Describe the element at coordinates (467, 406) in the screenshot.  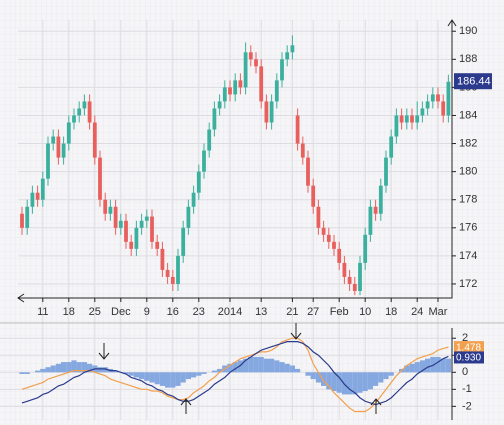
I see `y2-tick-label: -2` at that location.